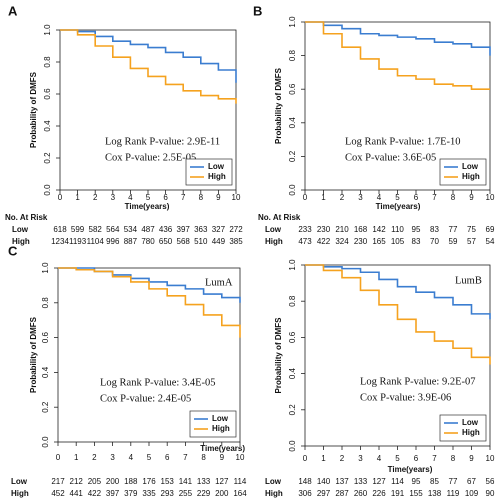 The width and height of the screenshot is (500, 502). Describe the element at coordinates (305, 481) in the screenshot. I see `risk-count: 148` at that location.